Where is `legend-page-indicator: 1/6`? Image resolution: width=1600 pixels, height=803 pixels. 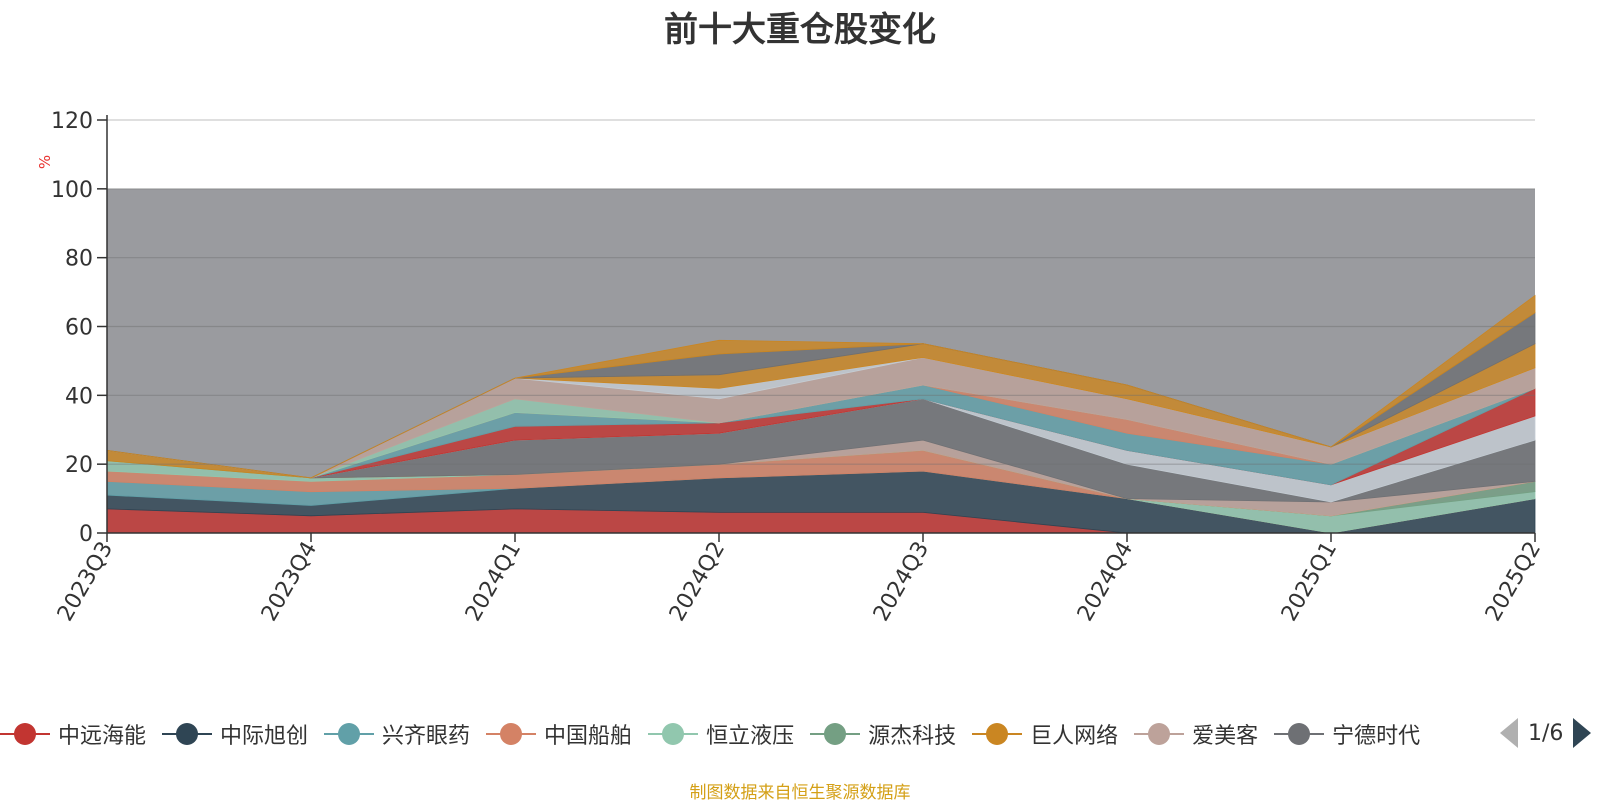
legend-page-indicator: 1/6 is located at coordinates (1546, 733).